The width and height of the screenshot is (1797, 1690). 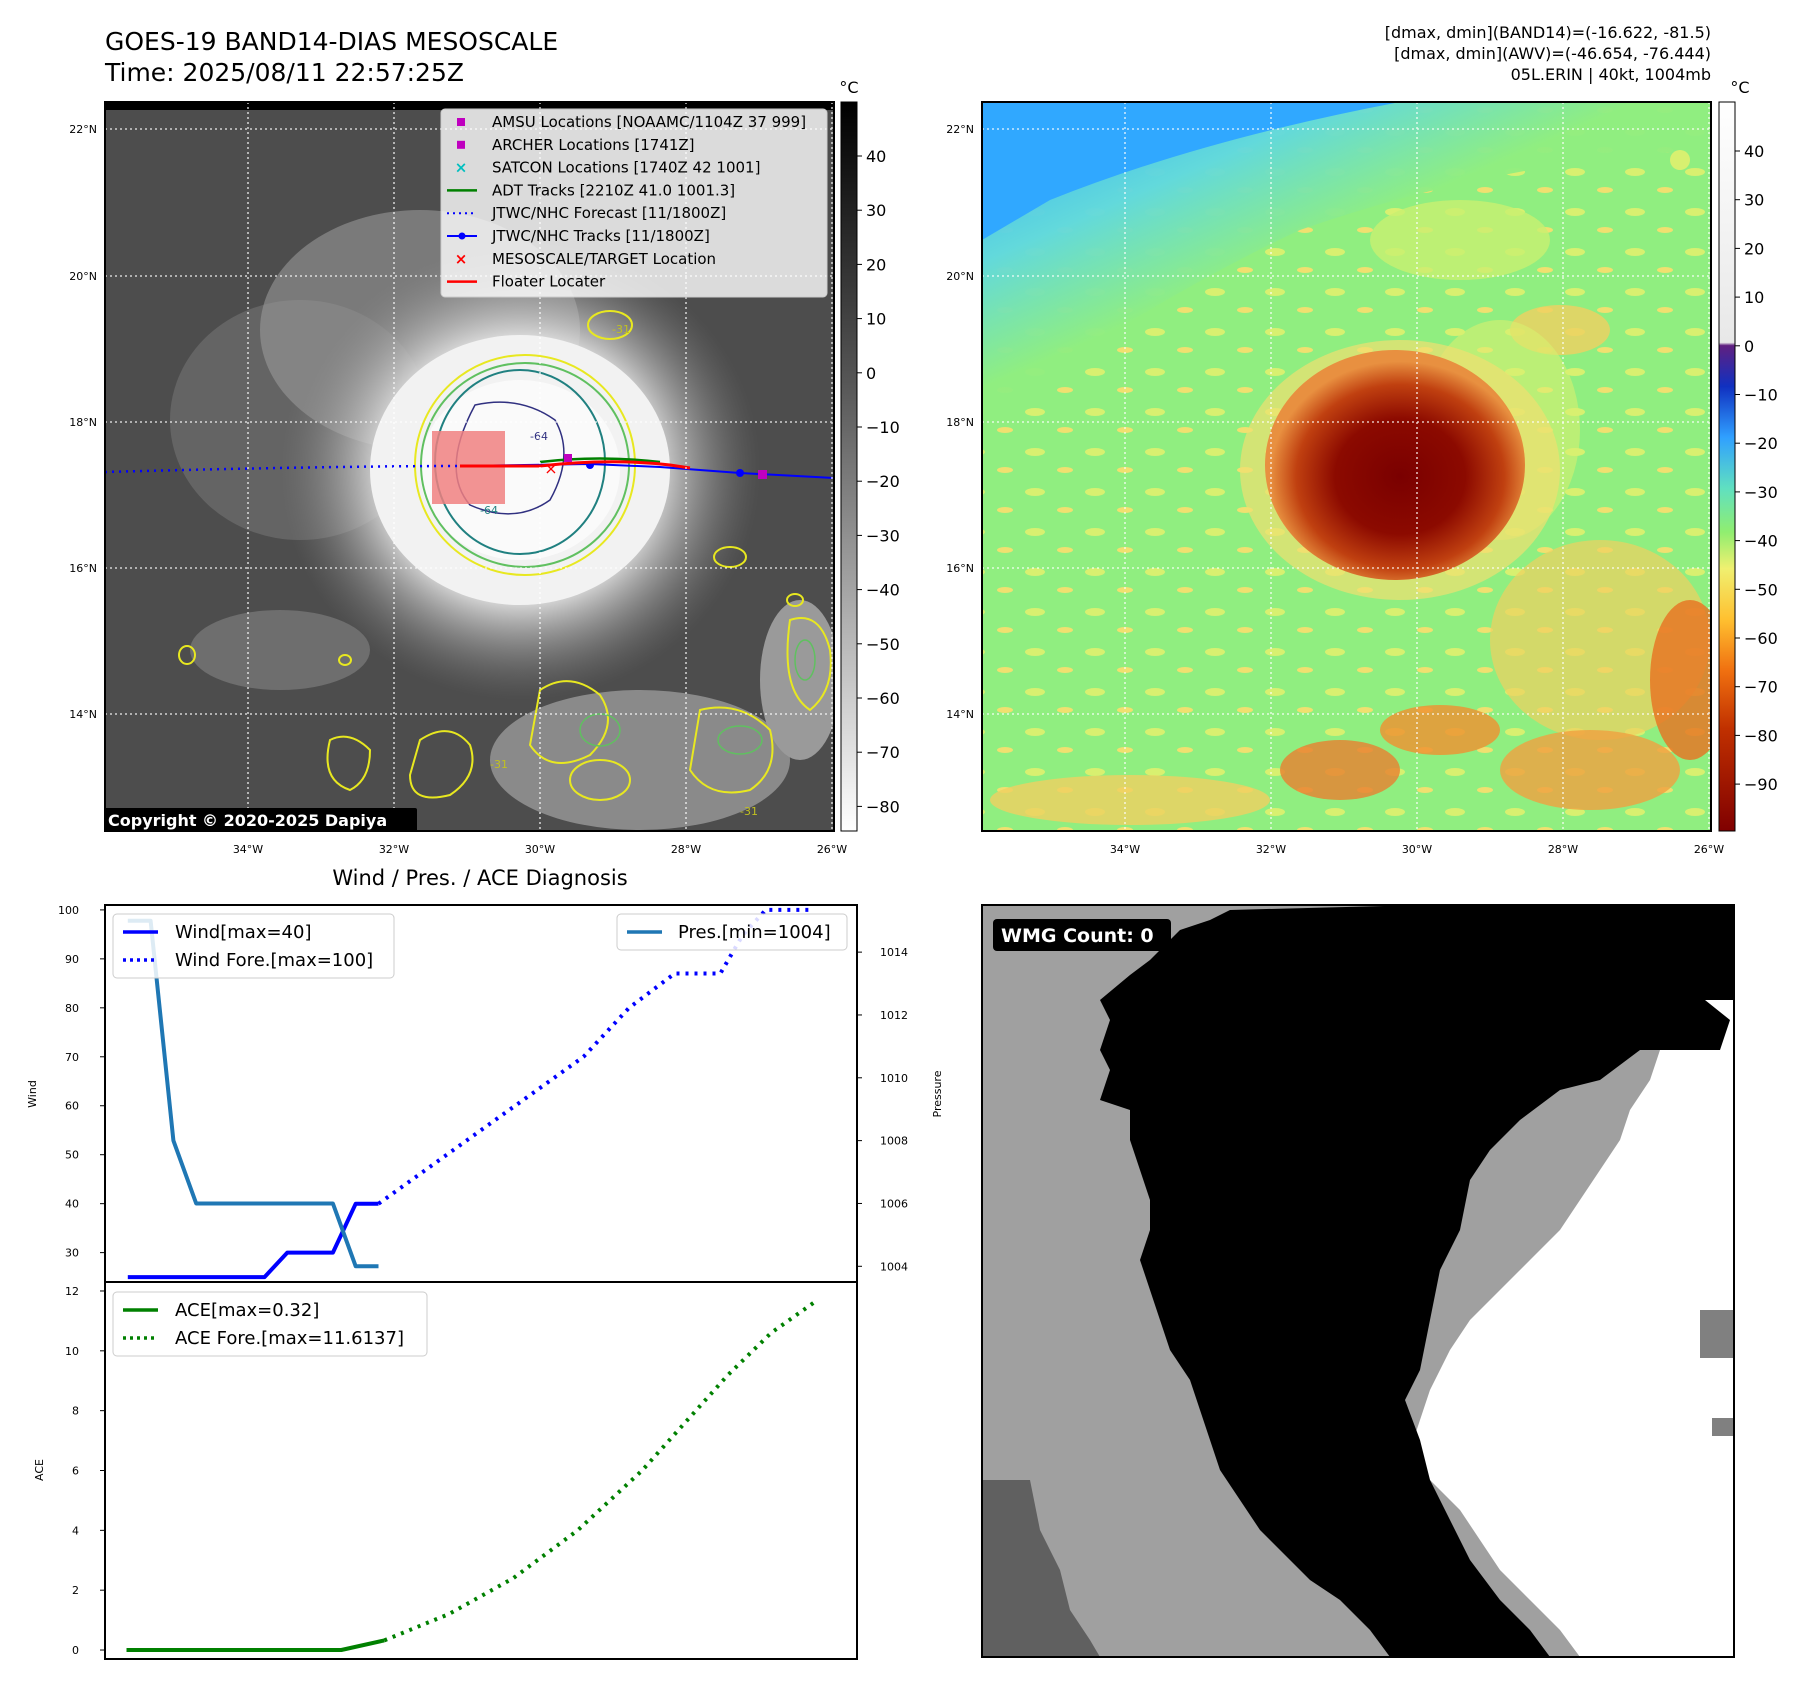 What do you see at coordinates (894, 1141) in the screenshot?
I see `y-tick-label: 1008` at bounding box center [894, 1141].